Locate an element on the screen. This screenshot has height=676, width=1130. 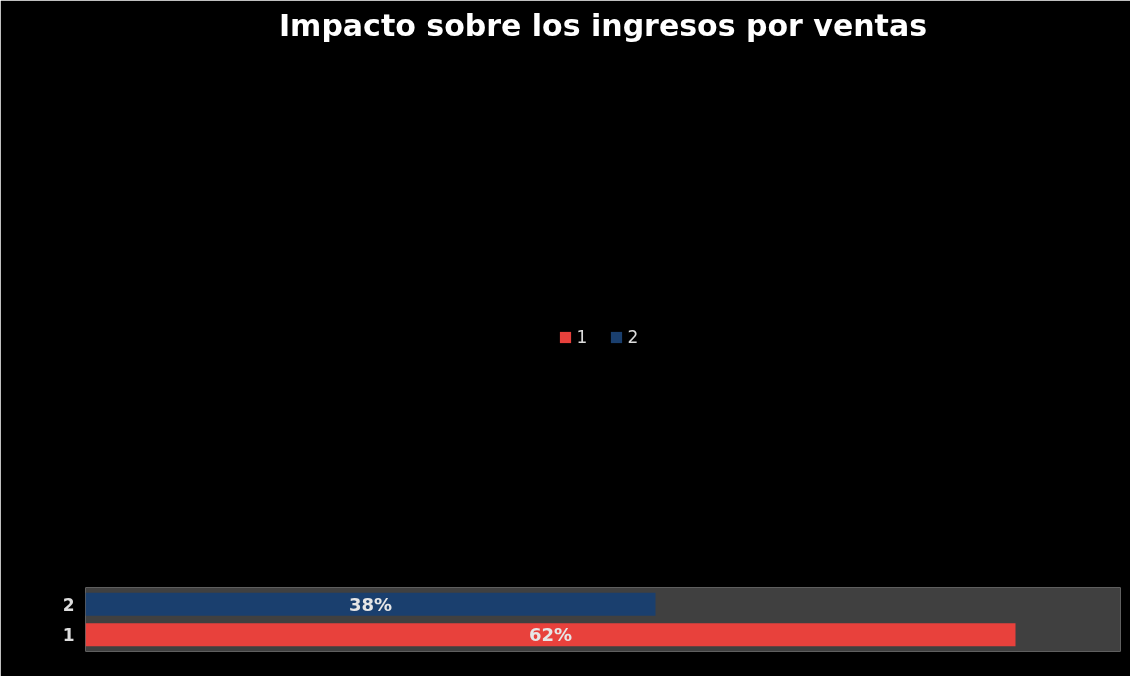
data-label: 38% is located at coordinates (370, 604).